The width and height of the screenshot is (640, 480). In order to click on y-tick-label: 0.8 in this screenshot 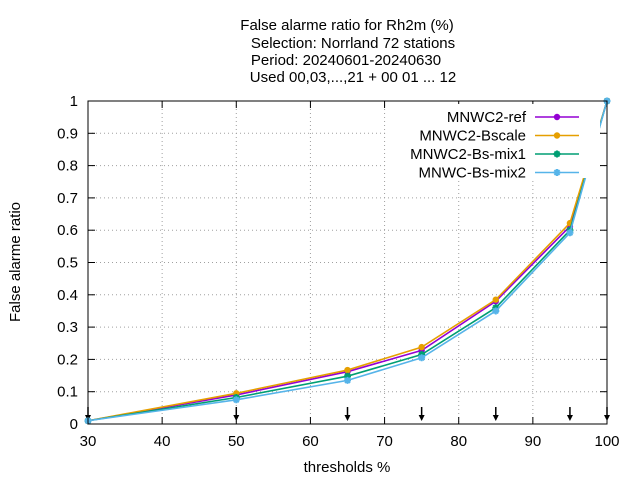, I will do `click(67, 166)`.